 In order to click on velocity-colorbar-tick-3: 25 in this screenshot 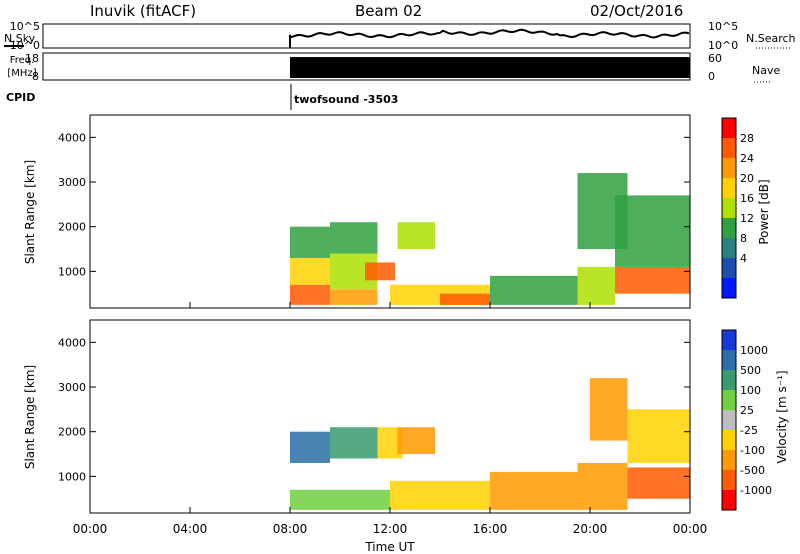, I will do `click(747, 410)`.